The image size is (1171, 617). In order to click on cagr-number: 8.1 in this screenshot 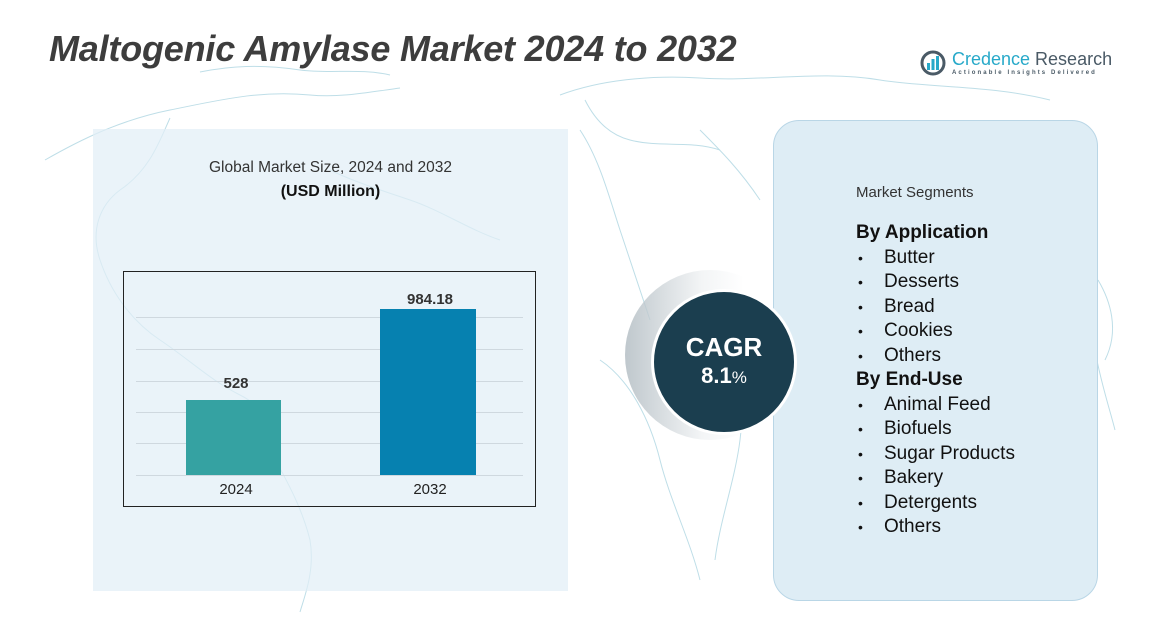, I will do `click(716, 375)`.